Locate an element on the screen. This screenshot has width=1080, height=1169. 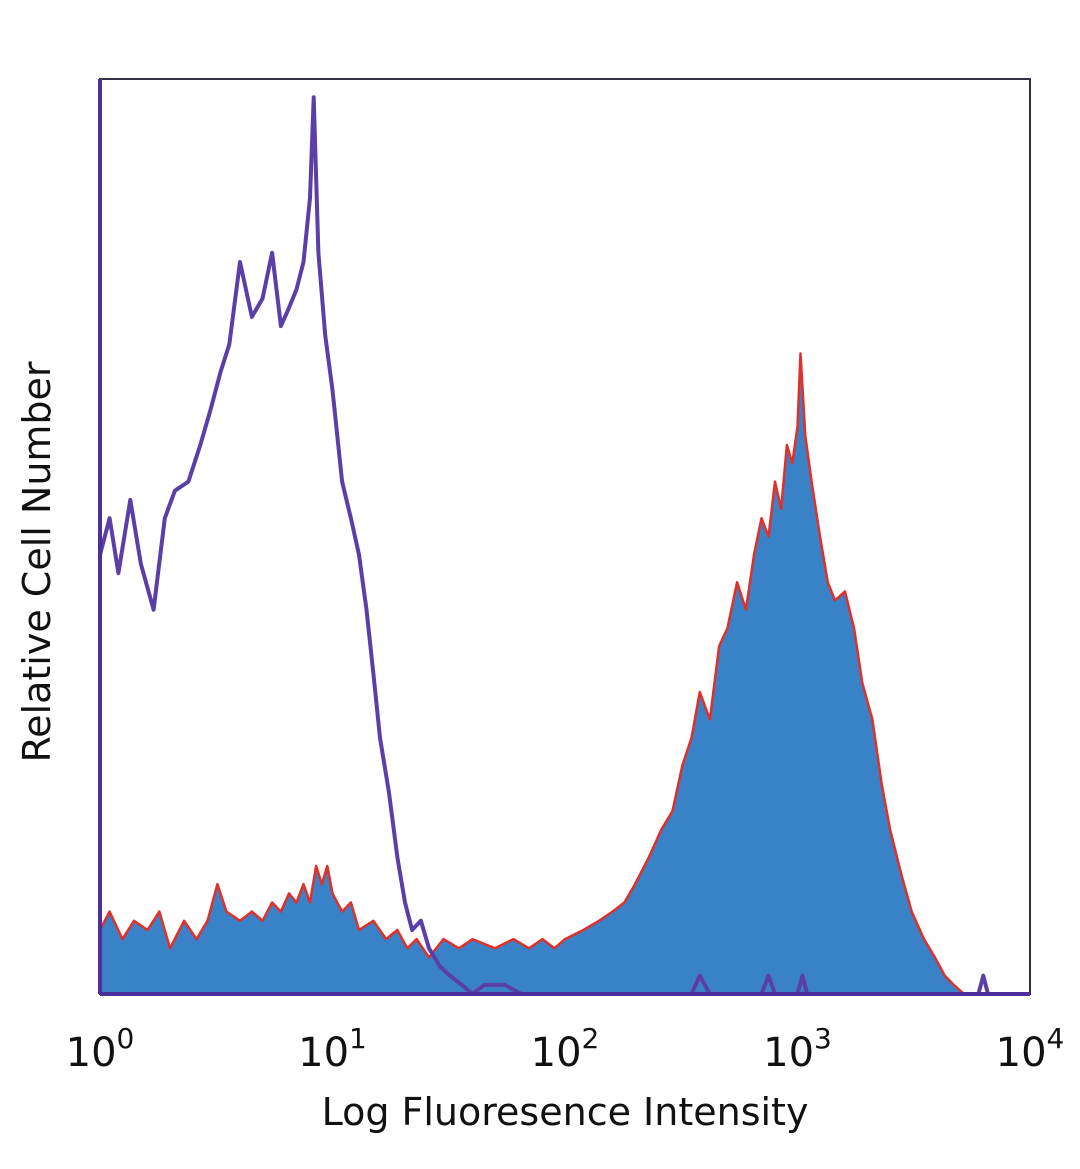
x-tick-labels: 10⁰ 10¹ 10² 10³ 10⁴ is located at coordinates (565, 1049).